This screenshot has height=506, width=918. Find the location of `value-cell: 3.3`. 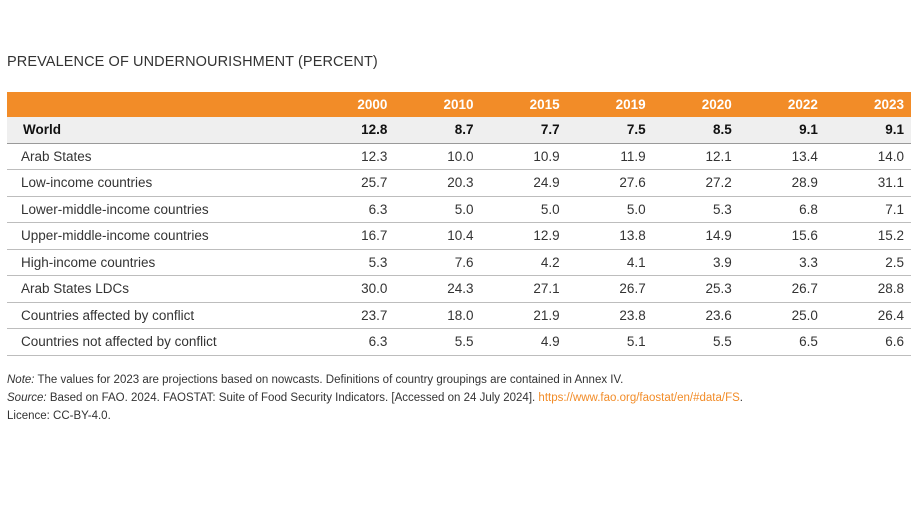

value-cell: 3.3 is located at coordinates (781, 262).